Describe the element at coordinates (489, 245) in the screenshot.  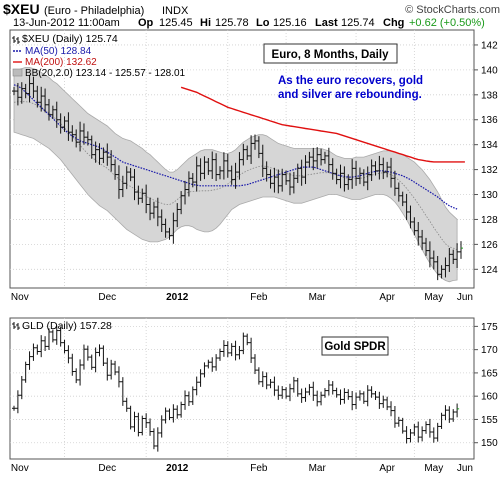
I see `y-tick-label: 126` at that location.